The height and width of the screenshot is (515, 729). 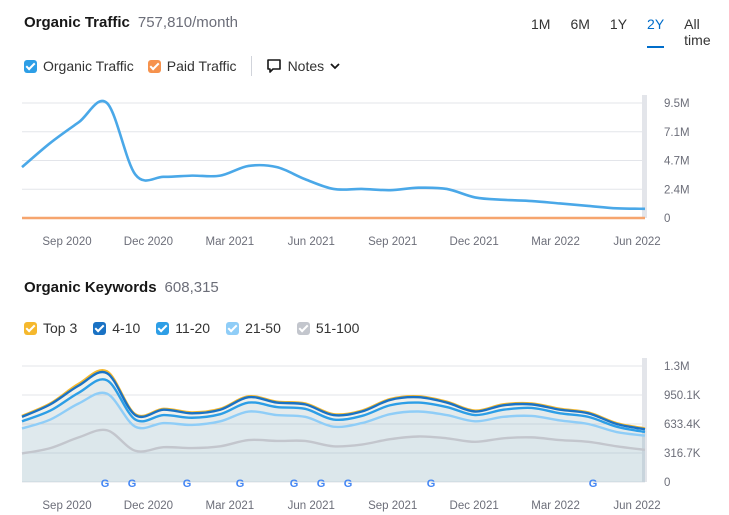 What do you see at coordinates (88, 66) in the screenshot?
I see `legend-organic-label: Organic Traffic` at bounding box center [88, 66].